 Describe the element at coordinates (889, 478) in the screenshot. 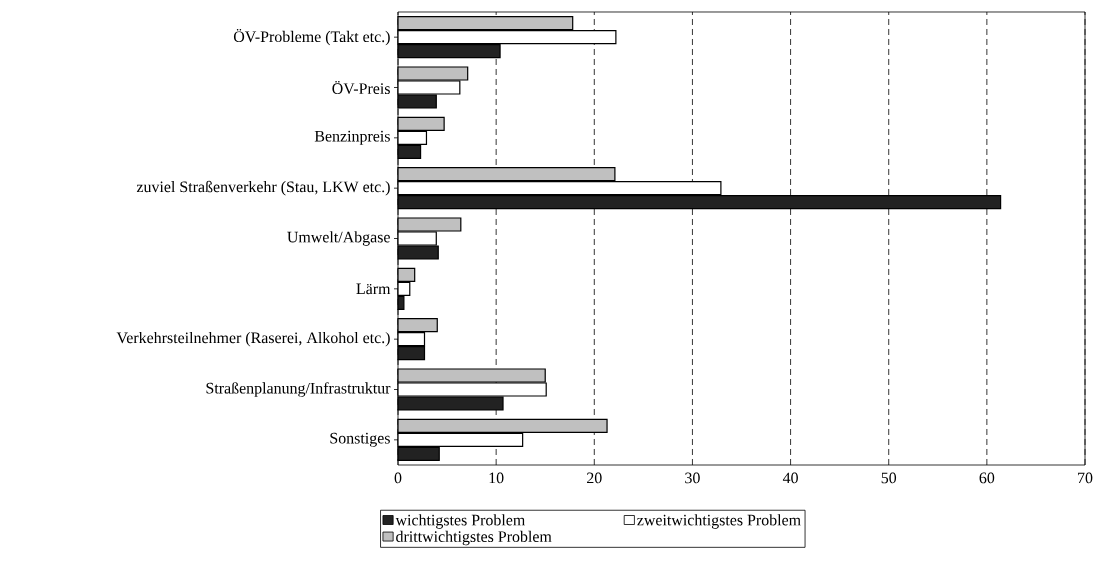

I see `x-tick-label: 50` at that location.